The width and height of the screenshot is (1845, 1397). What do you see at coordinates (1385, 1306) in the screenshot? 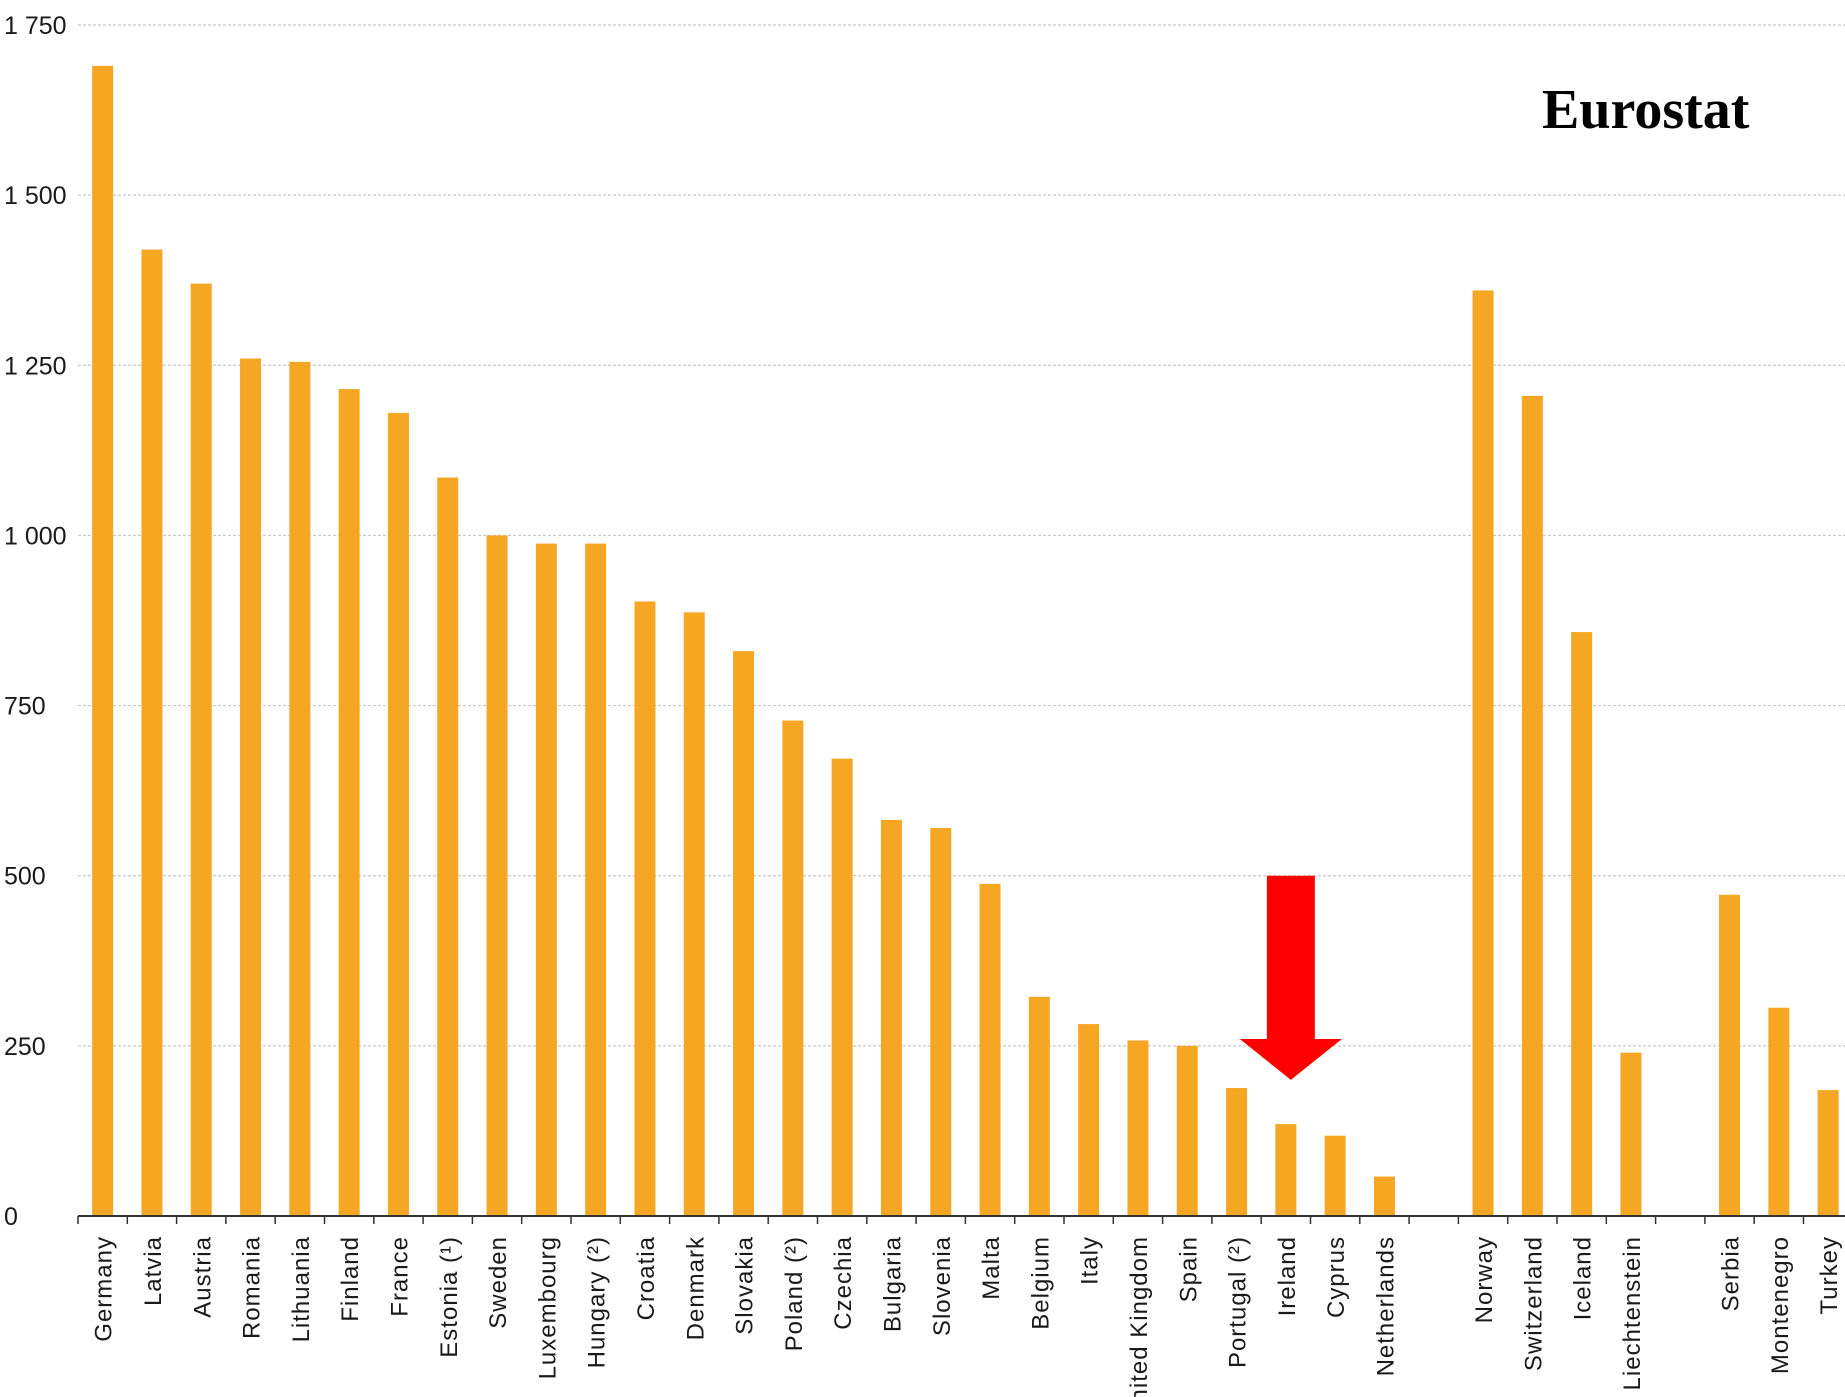
I see `x-category-label: Netherlands` at bounding box center [1385, 1306].